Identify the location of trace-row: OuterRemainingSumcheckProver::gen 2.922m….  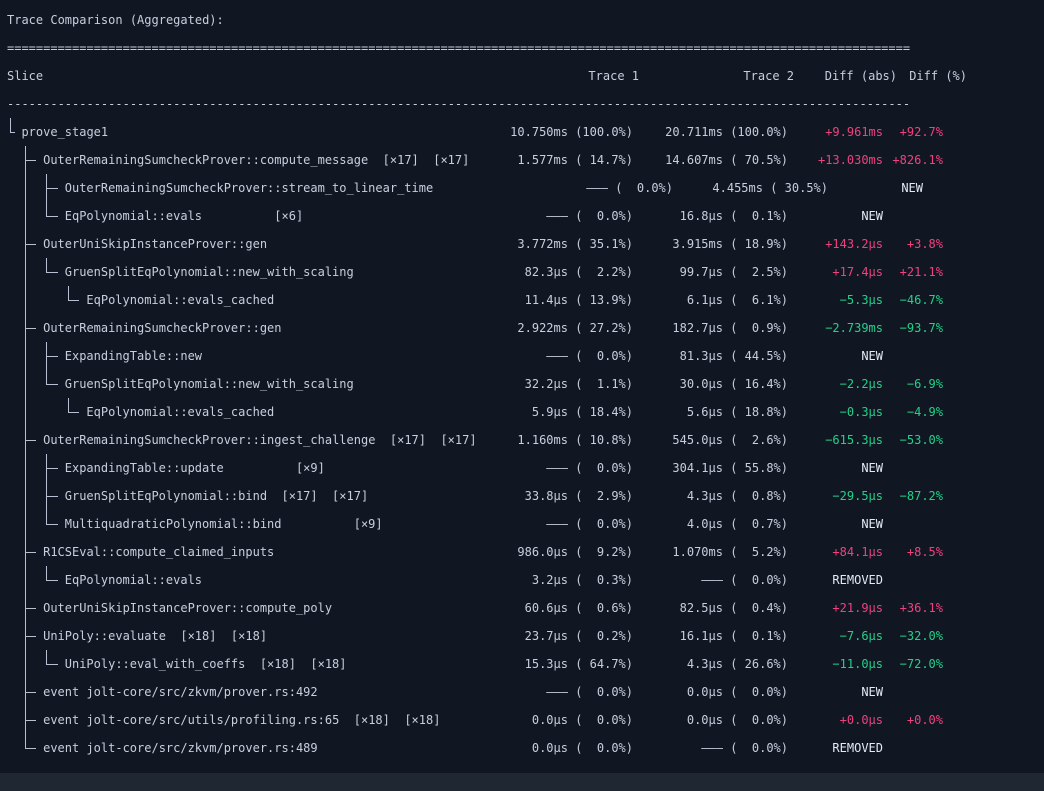
(522, 328).